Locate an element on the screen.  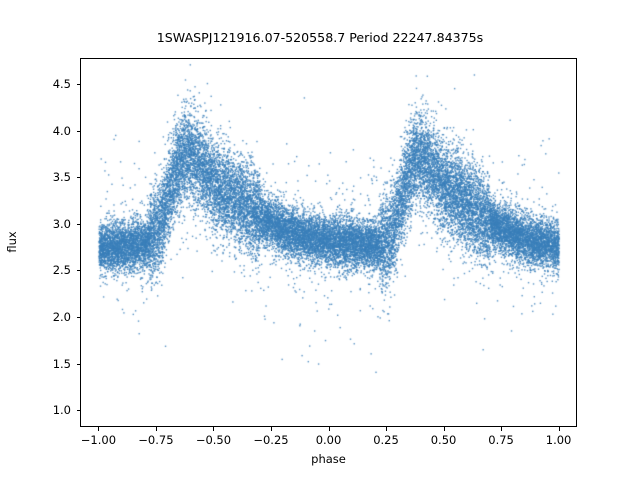
y-tick-label: 2.0 is located at coordinates (61, 317).